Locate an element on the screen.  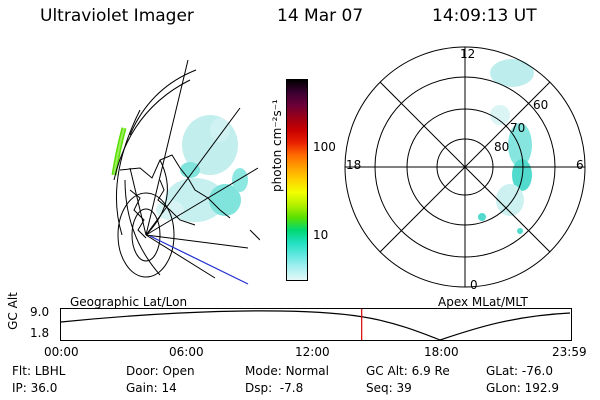
timeline-xtick-1: 06:00 is located at coordinates (186, 352).